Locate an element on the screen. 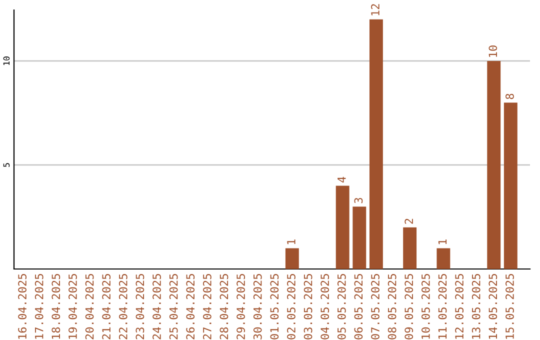 The width and height of the screenshot is (540, 340). data-label: 4 is located at coordinates (342, 179).